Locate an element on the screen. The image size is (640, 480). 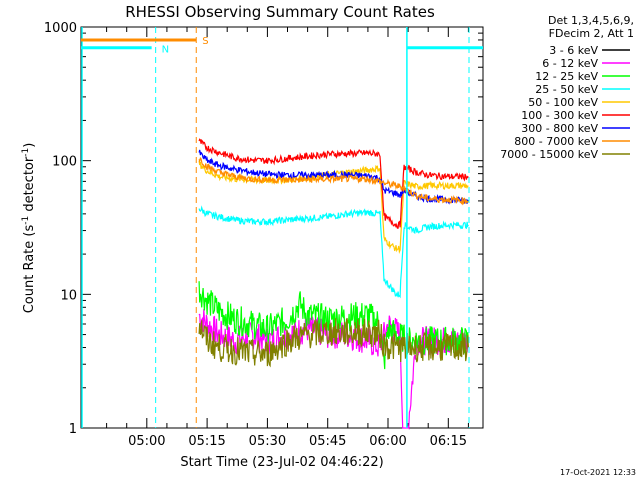
attenuator-n-label: N is located at coordinates (165, 50).